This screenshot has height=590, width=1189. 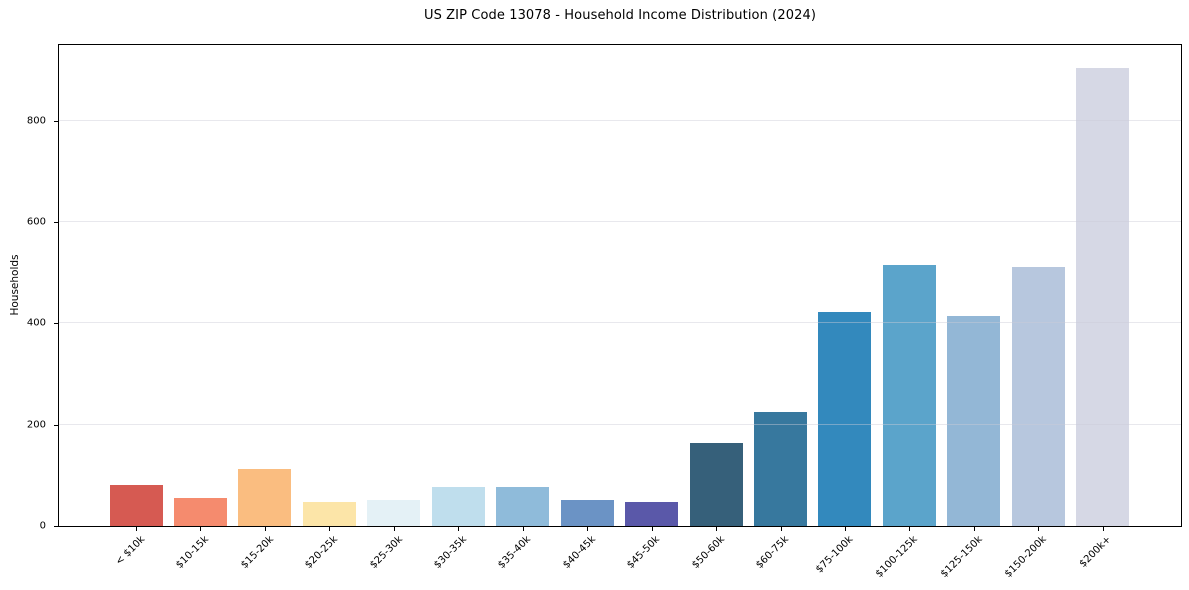 What do you see at coordinates (36, 323) in the screenshot?
I see `y-tick-label: 400` at bounding box center [36, 323].